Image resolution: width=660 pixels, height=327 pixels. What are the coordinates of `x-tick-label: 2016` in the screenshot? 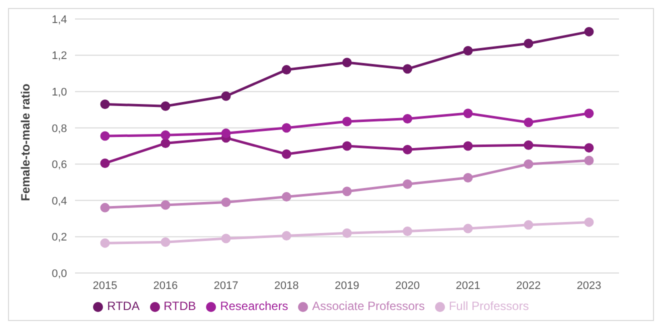 It's located at (165, 286).